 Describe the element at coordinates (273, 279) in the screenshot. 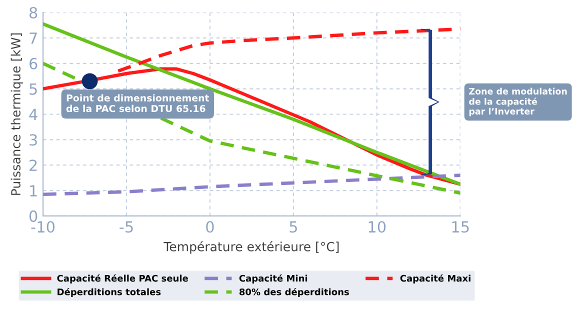

I see `legend-label: Capacité Mini` at that location.